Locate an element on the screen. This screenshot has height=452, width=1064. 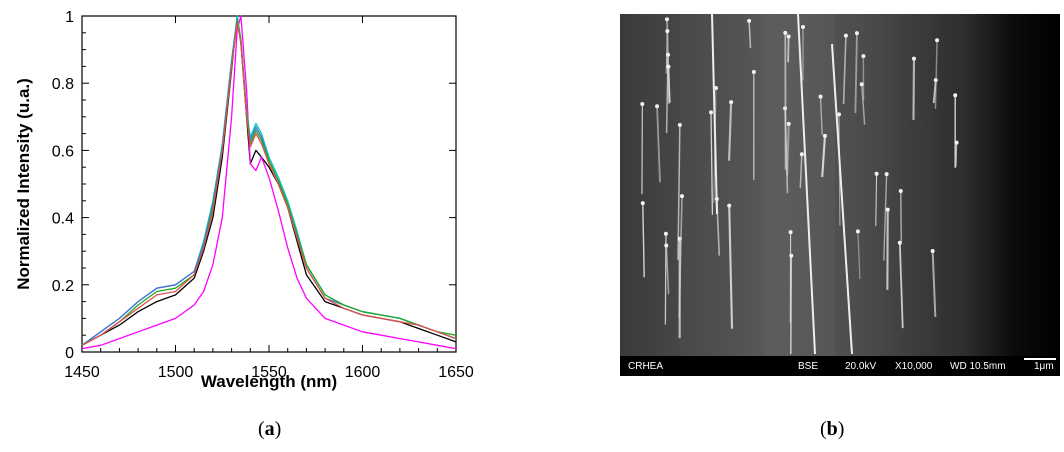
scale-bar is located at coordinates (1040, 359).